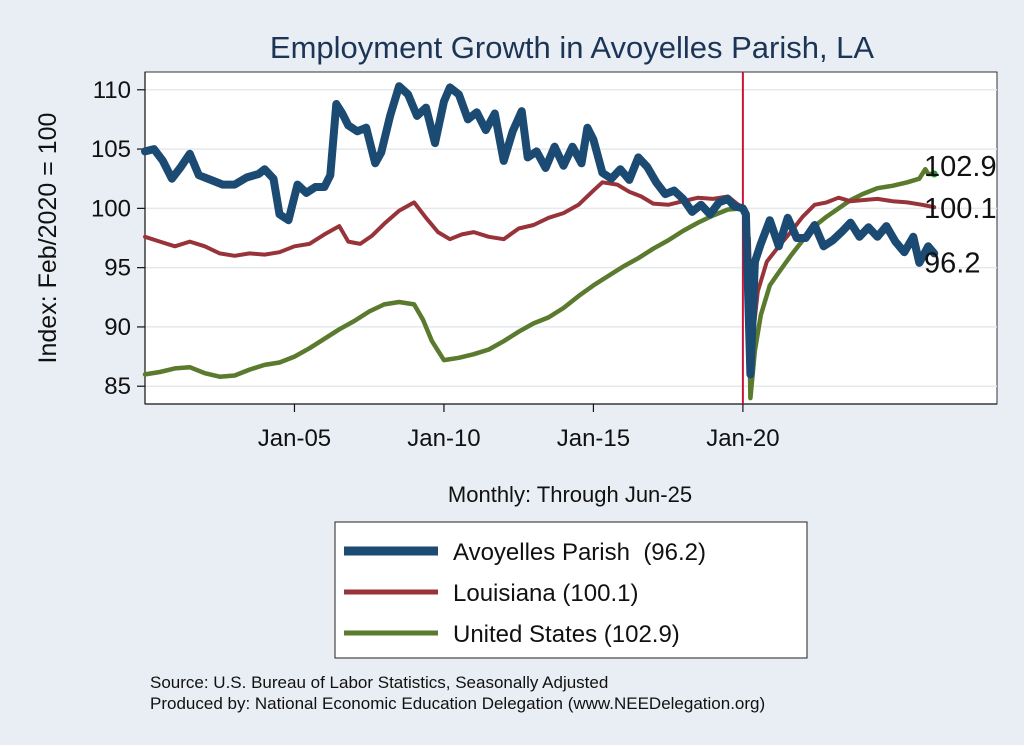  I want to click on y-tick-label: 110, so click(112, 90).